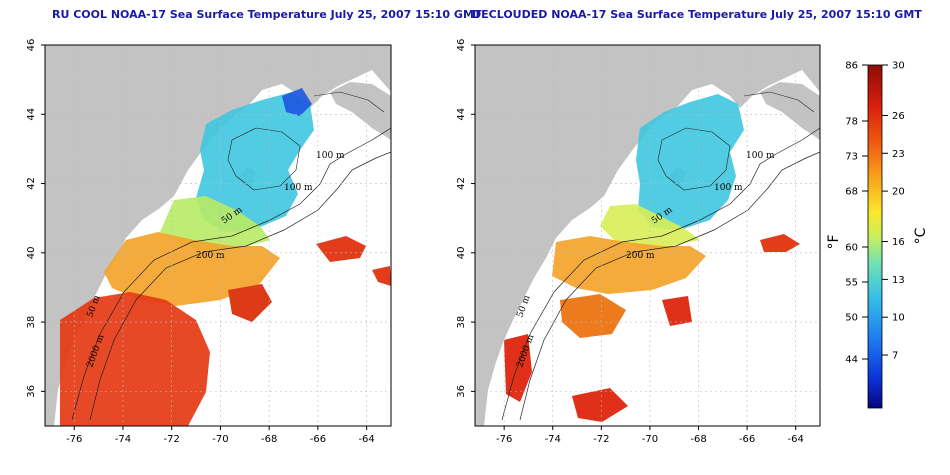 This screenshot has height=475, width=950. Describe the element at coordinates (297, 102) in the screenshot. I see `sst-cold-blue-patch` at that location.